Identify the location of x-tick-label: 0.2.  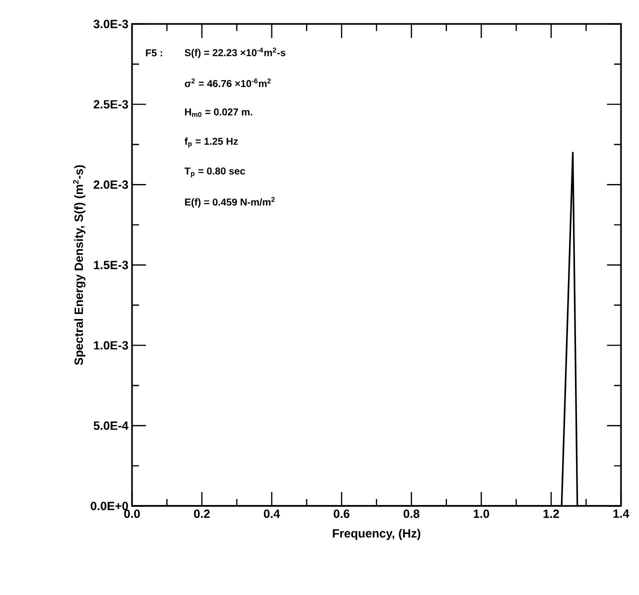
(202, 514).